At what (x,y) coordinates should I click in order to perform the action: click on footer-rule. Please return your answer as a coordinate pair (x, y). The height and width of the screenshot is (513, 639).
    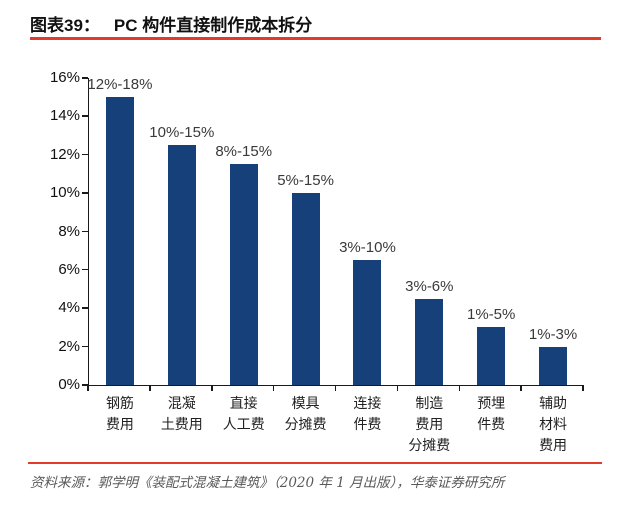
    Looking at the image, I should click on (315, 463).